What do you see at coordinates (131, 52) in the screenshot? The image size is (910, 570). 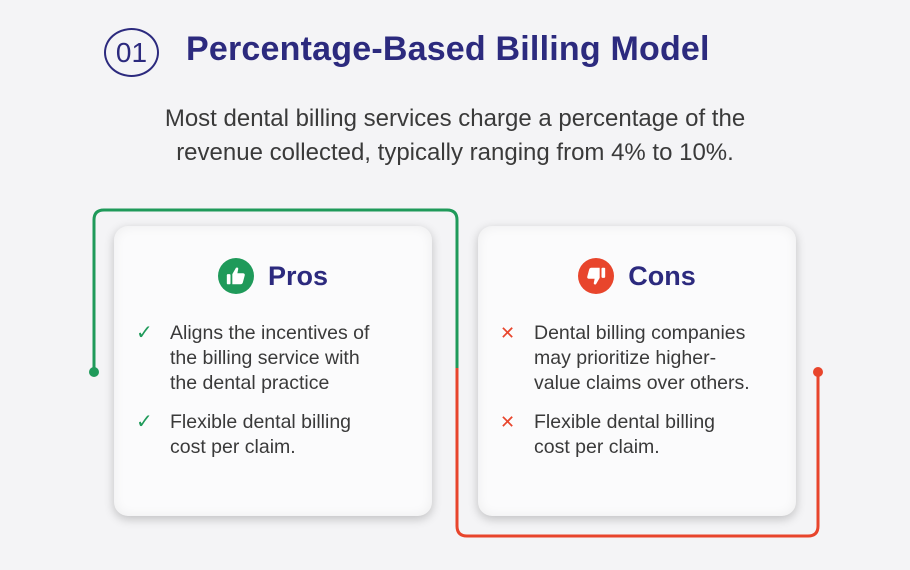 I see `section-number-badge: 01` at bounding box center [131, 52].